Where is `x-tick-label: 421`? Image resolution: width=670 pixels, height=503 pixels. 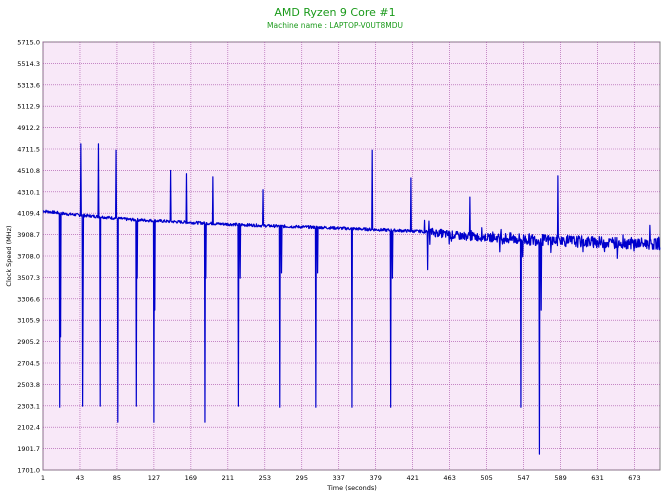 x-tick-label: 421 is located at coordinates (412, 478).